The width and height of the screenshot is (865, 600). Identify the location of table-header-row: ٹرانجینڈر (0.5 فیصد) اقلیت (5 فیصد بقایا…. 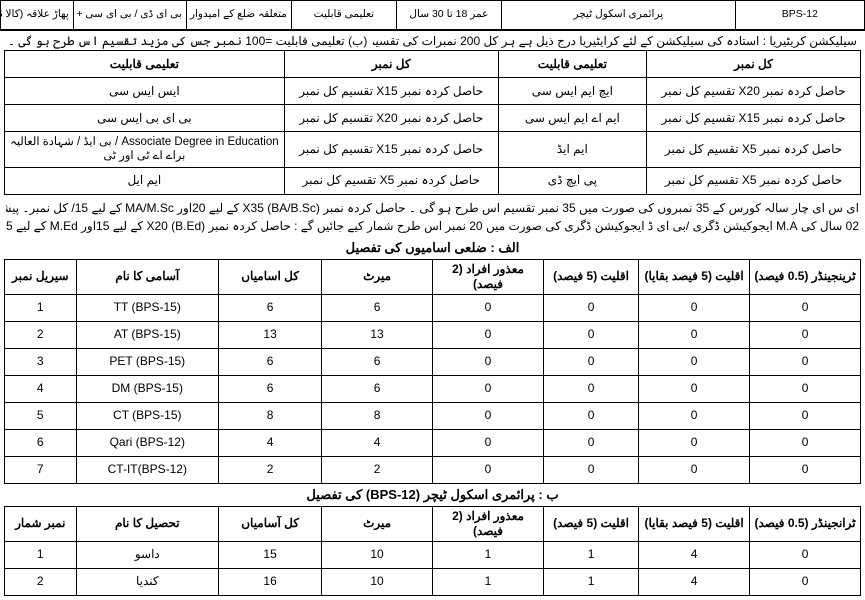
(432, 523).